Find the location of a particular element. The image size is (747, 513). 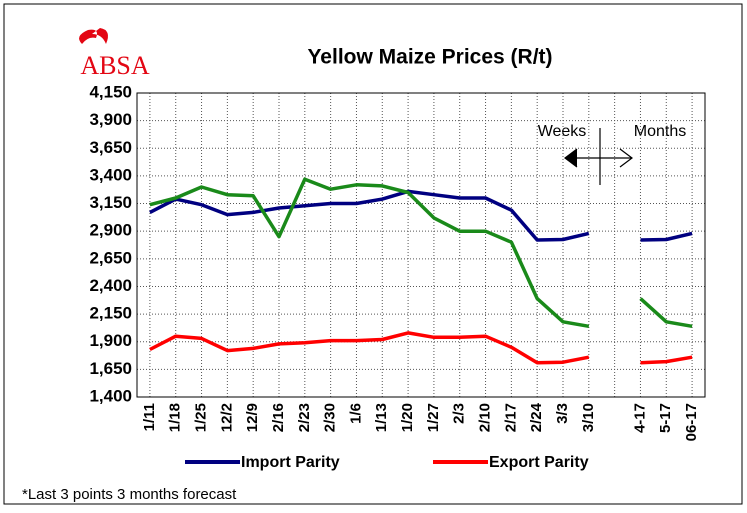

x-tick-label: 1/20 is located at coordinates (407, 417).